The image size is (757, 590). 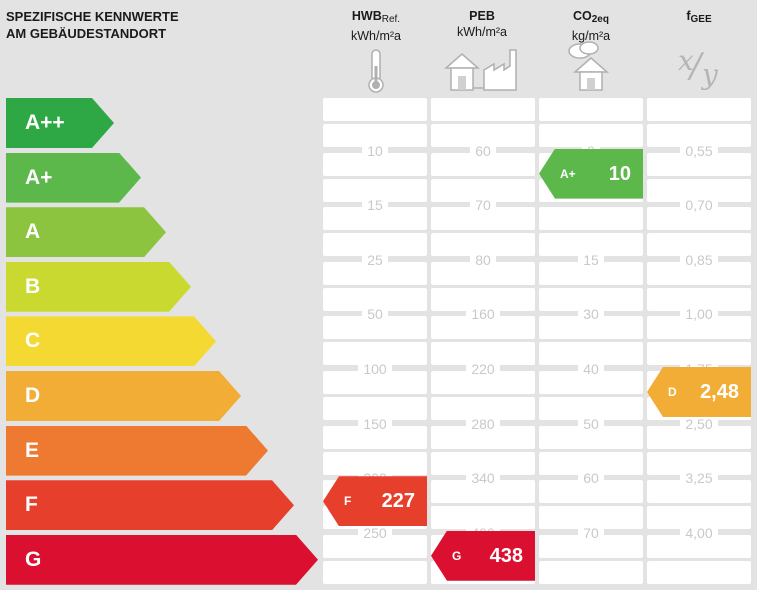 I want to click on threshold-tick: 15, so click(x=375, y=205).